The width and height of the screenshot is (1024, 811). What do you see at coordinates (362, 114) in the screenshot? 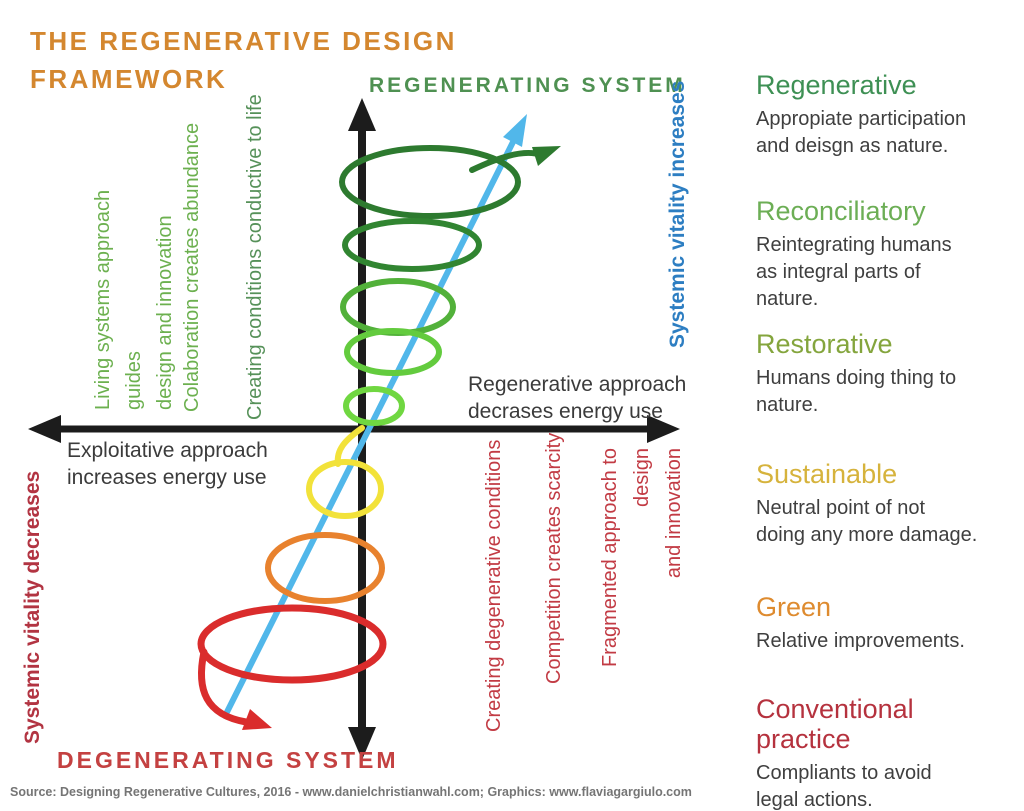
I see `axis-arrow-up-icon` at bounding box center [362, 114].